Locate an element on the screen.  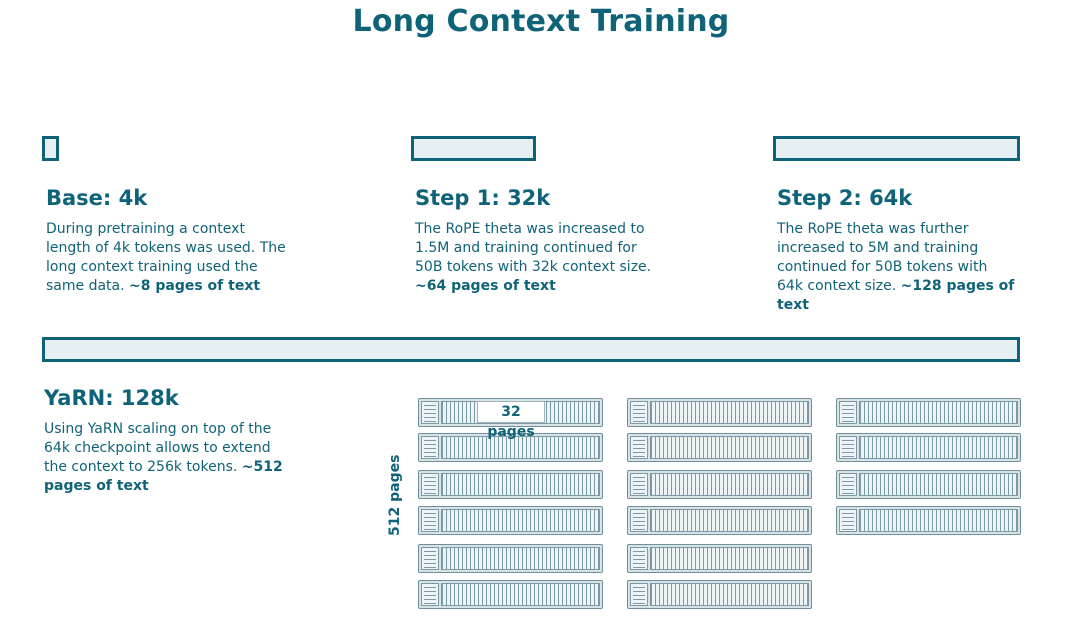
stage-highlight-step1: ~64 pages of text is located at coordinates (485, 286).